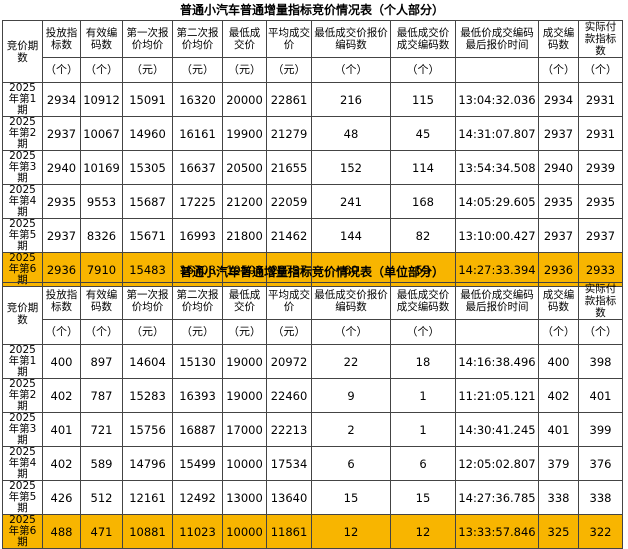  Describe the element at coordinates (289, 395) in the screenshot. I see `data-cell: 22460` at that location.